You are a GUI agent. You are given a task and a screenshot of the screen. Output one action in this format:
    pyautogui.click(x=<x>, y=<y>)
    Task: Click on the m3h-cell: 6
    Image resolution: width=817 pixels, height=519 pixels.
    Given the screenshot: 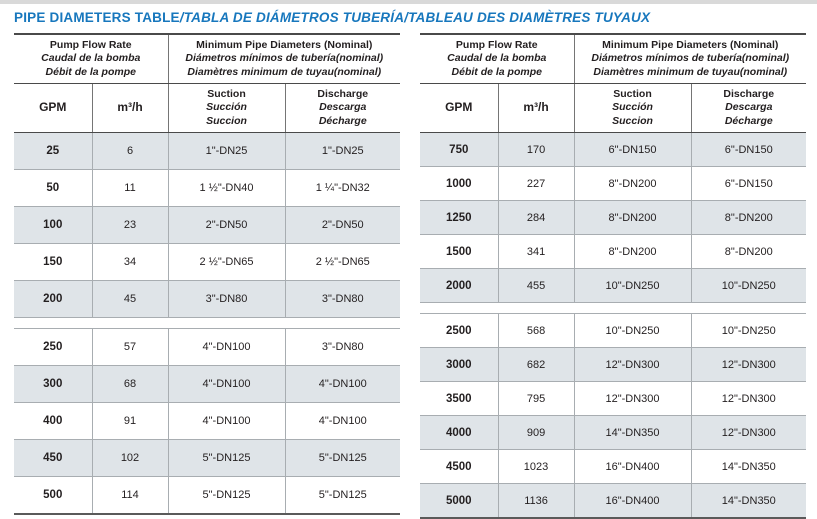 What is the action you would take?
    pyautogui.click(x=129, y=151)
    